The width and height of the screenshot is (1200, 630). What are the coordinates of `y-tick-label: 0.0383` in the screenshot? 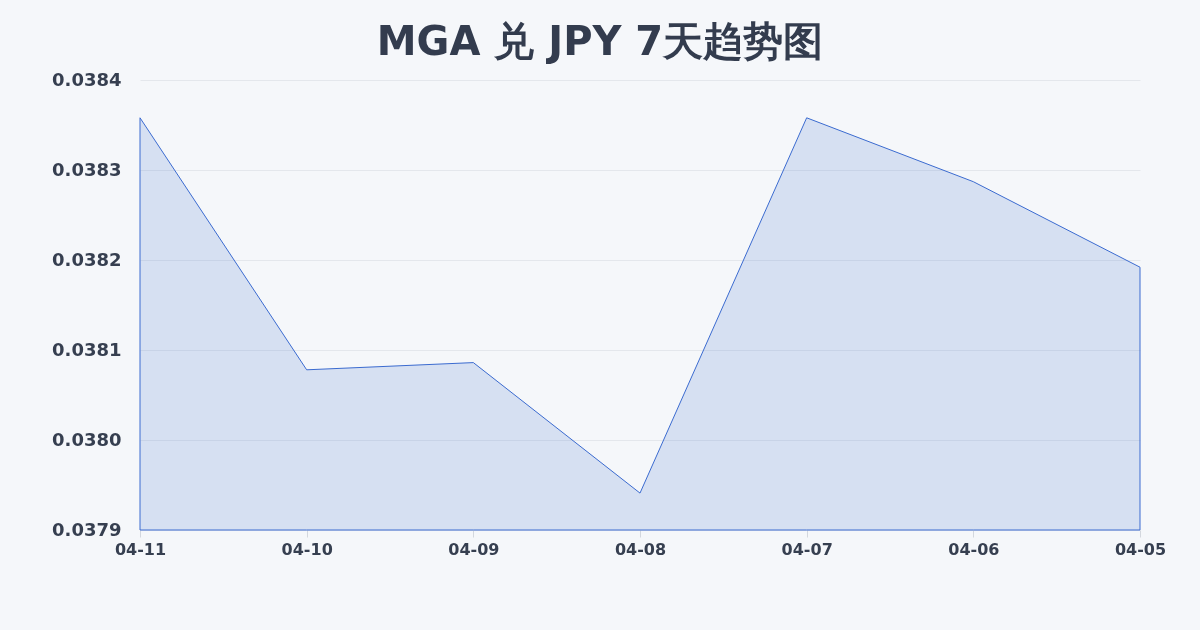 It's located at (87, 169).